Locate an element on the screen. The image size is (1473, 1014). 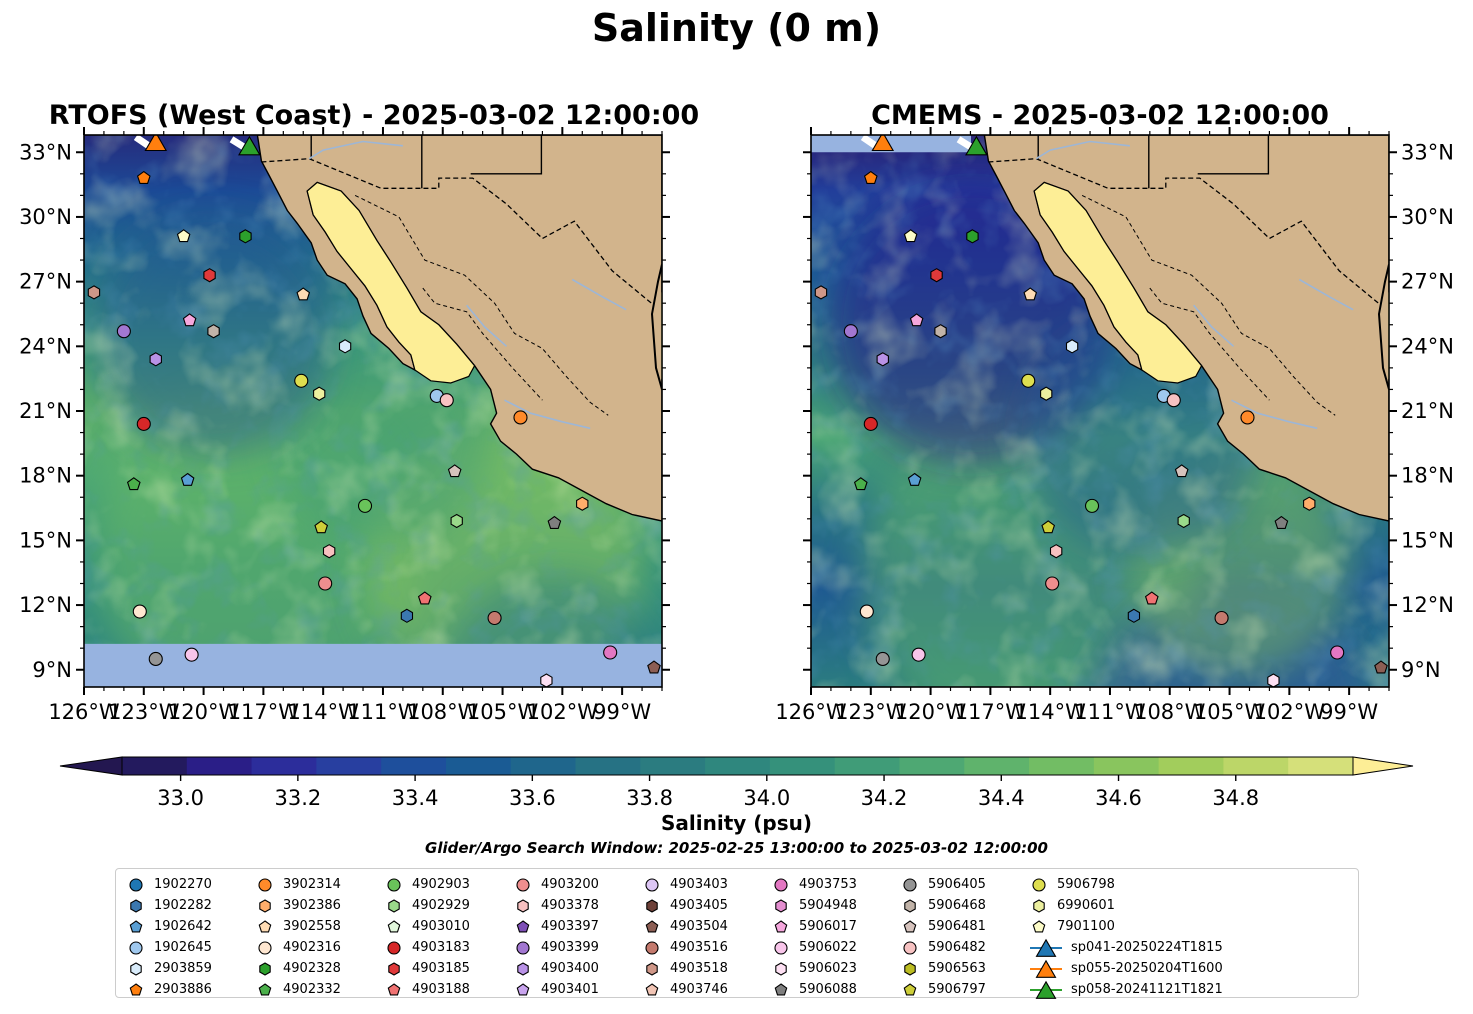
legend-label: 3902558 is located at coordinates (312, 926).